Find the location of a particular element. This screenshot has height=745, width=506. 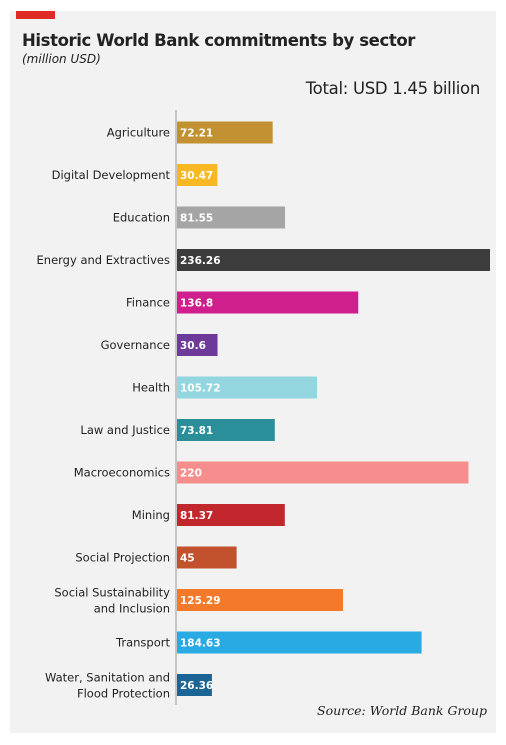

source-note: Source: World Bank Group is located at coordinates (402, 710).